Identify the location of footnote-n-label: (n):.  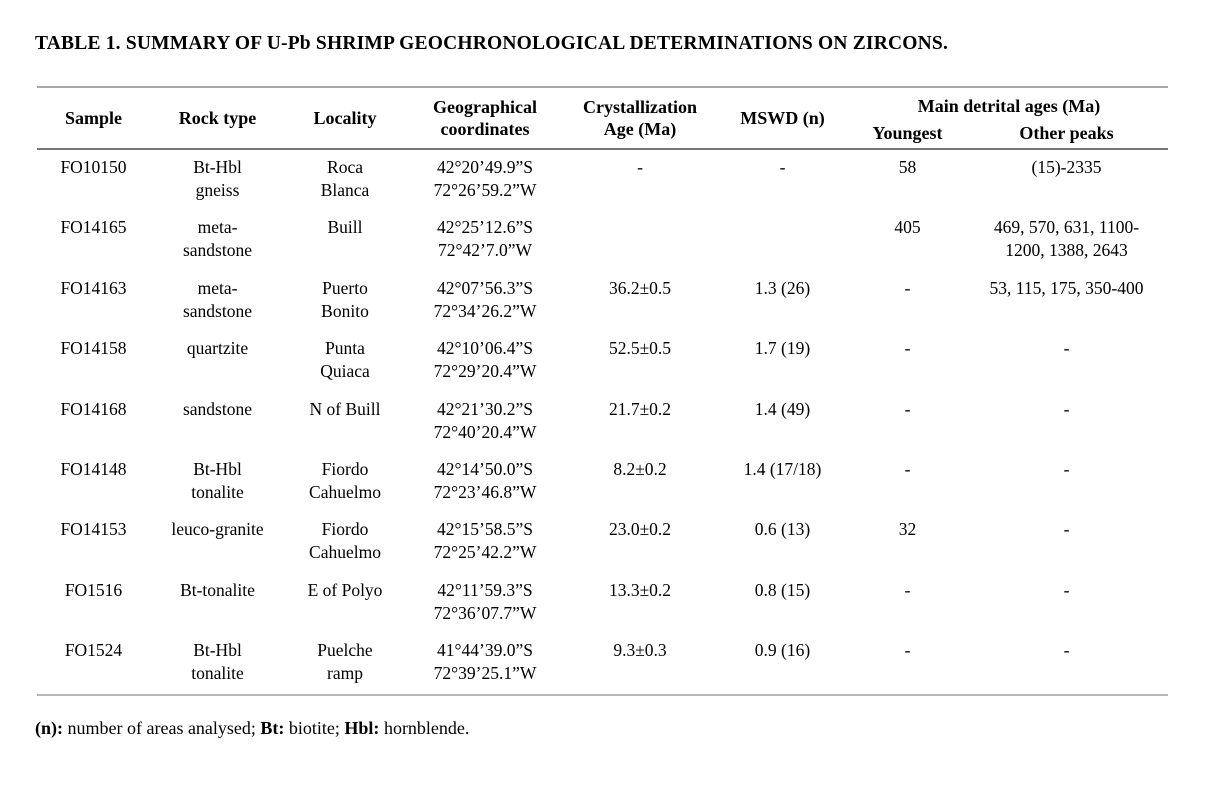
(49, 728).